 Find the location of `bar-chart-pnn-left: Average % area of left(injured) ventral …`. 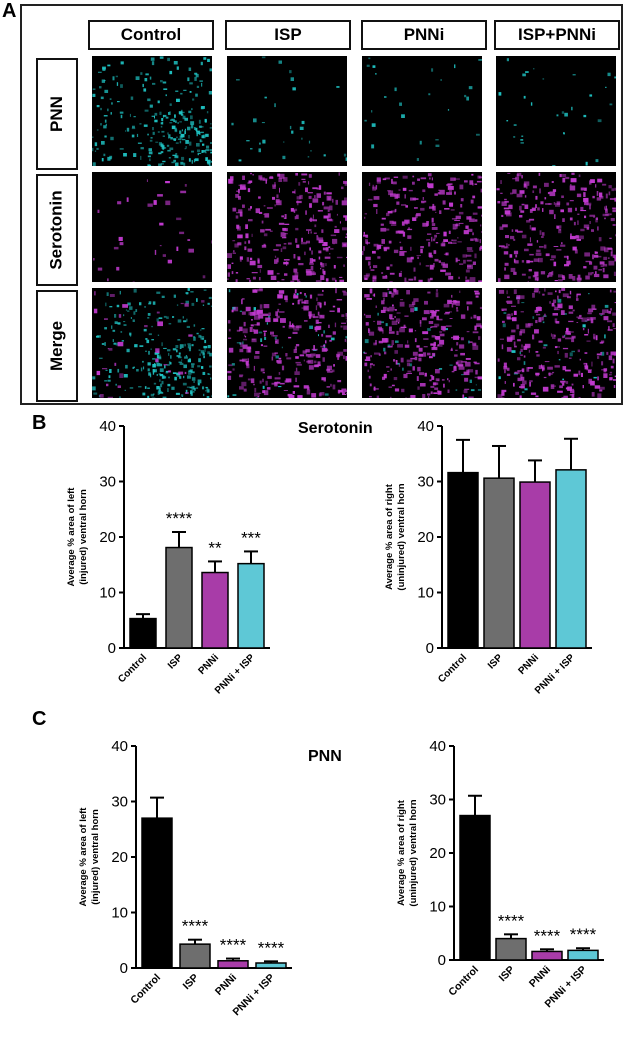

bar-chart-pnn-left: Average % area of left(injured) ventral … is located at coordinates (185, 878).